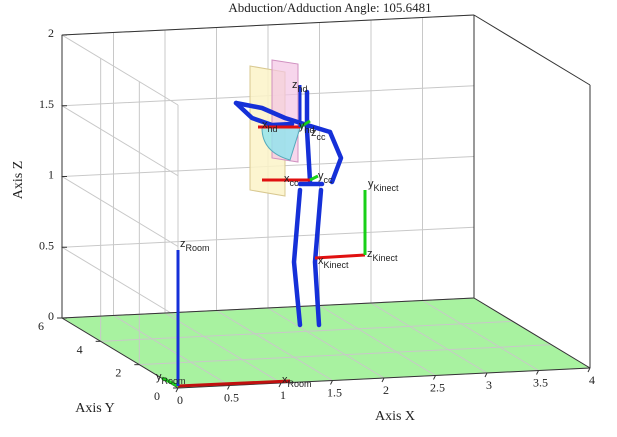 The height and width of the screenshot is (437, 617). Describe the element at coordinates (231, 398) in the screenshot. I see `x-tick-label: 0.5` at that location.